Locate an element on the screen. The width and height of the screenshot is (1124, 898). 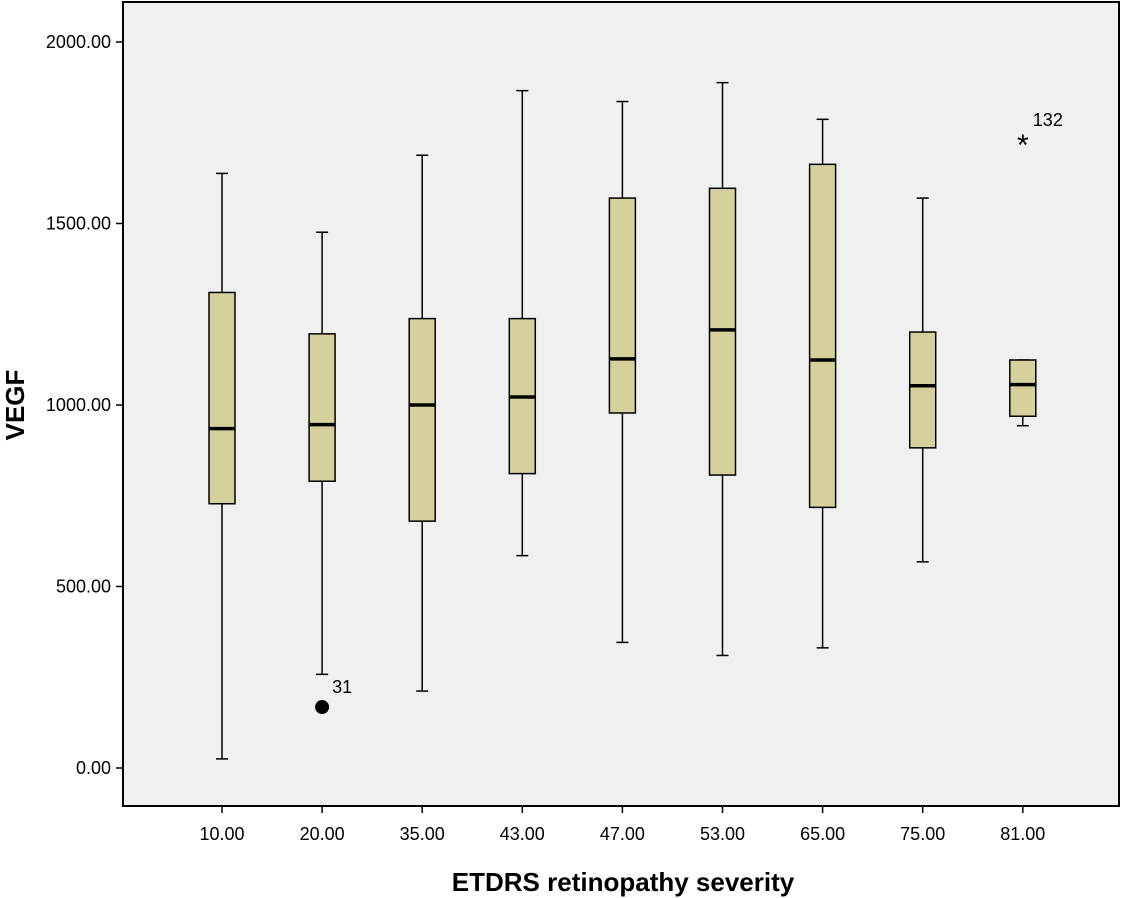
box-81.00 is located at coordinates (1023, 388).